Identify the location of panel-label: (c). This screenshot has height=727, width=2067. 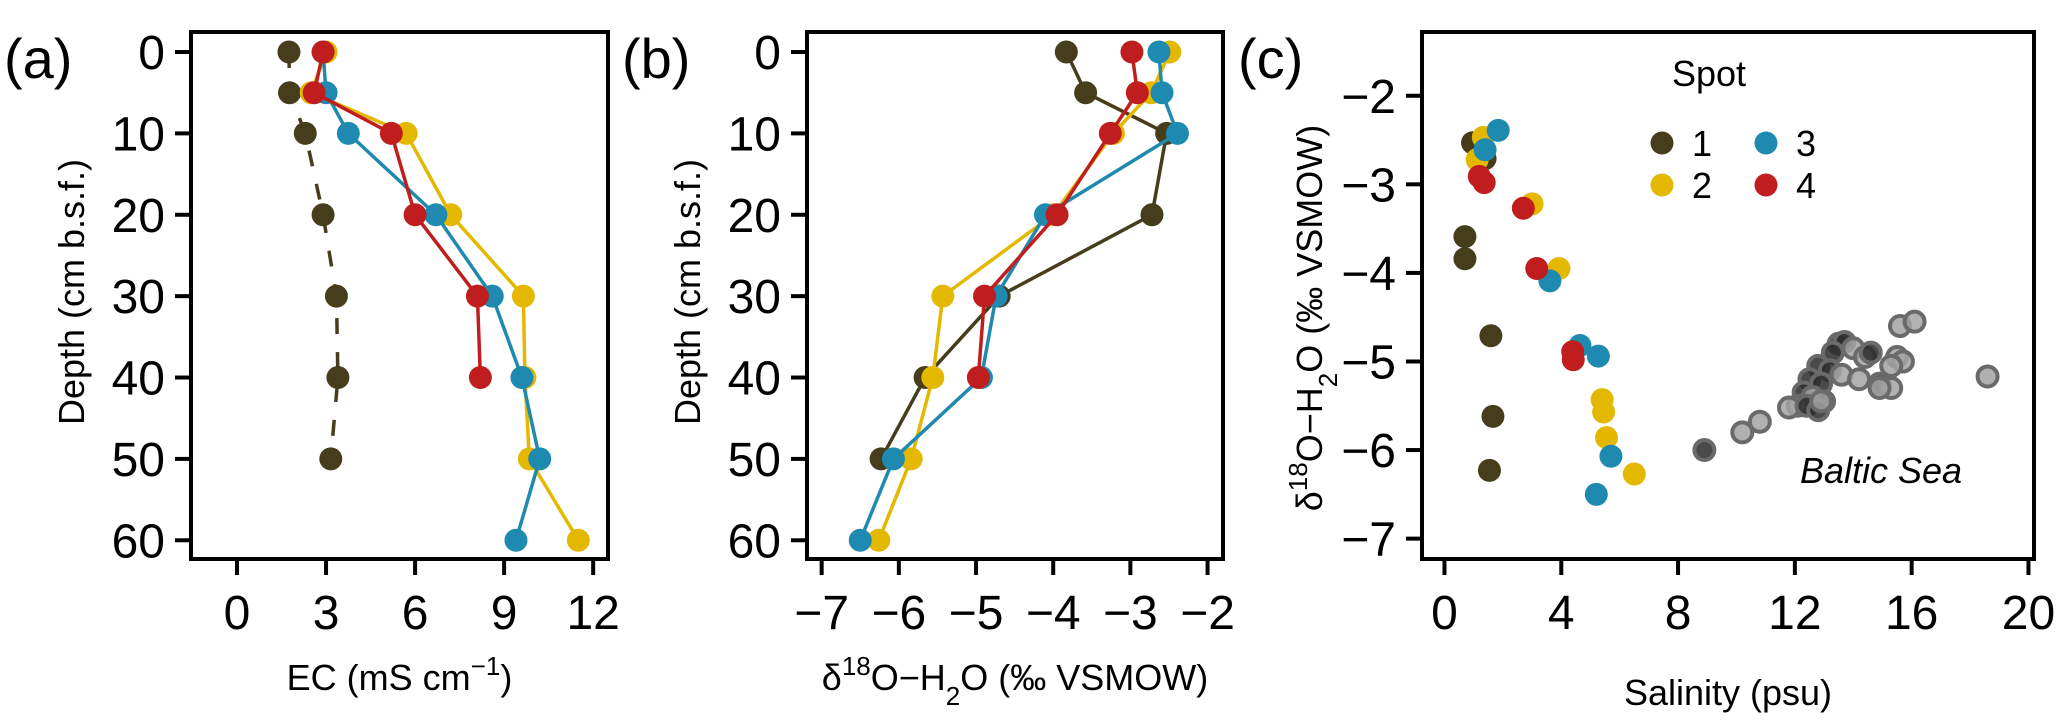
(1270, 58).